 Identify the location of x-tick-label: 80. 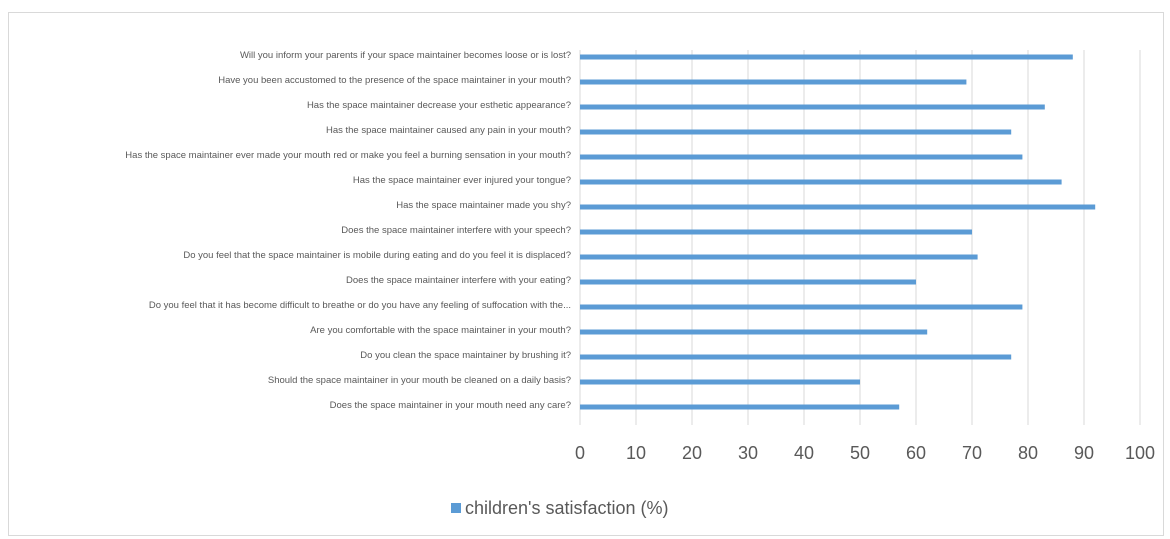
(1028, 453).